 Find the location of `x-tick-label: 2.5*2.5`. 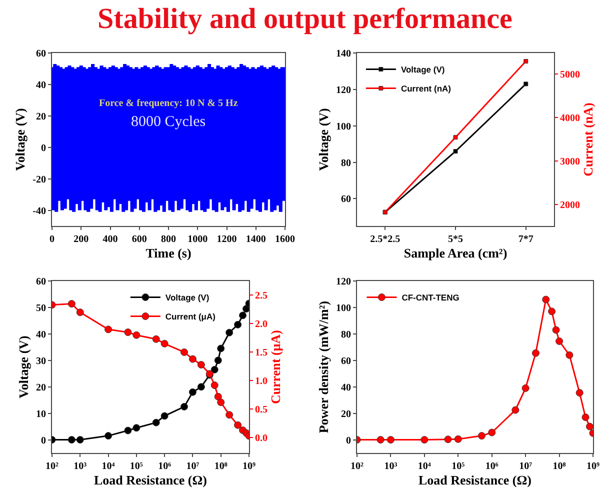

x-tick-label: 2.5*2.5 is located at coordinates (385, 239).